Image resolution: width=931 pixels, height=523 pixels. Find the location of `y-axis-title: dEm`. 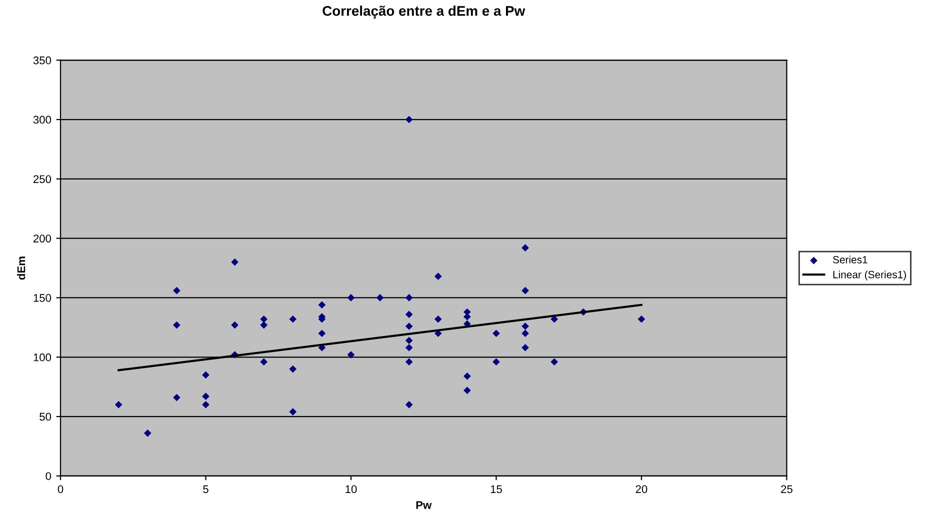

y-axis-title: dEm is located at coordinates (21, 268).